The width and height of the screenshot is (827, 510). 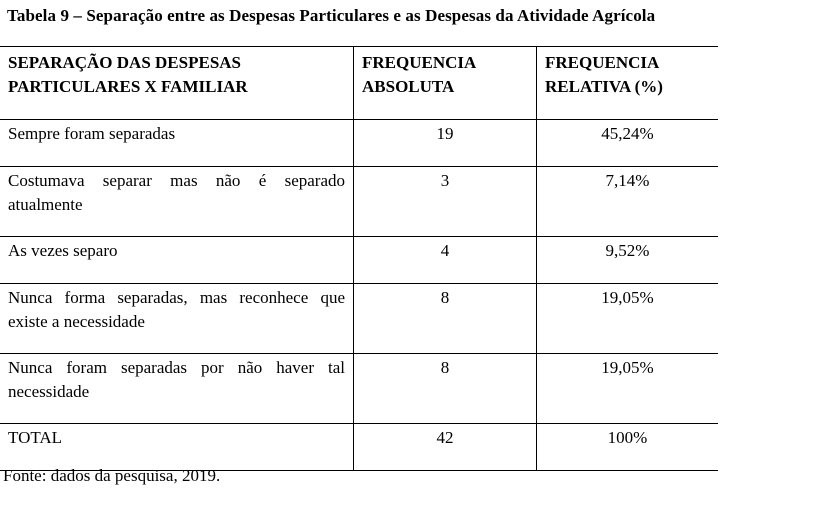 I want to click on row-absoluta: 4, so click(x=445, y=260).